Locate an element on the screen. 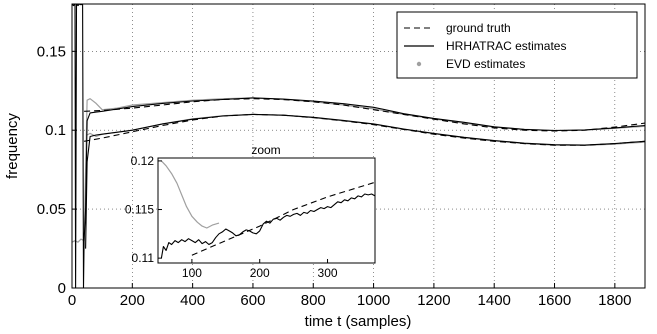 The height and width of the screenshot is (334, 657). x-tick-label: 200 is located at coordinates (132, 300).